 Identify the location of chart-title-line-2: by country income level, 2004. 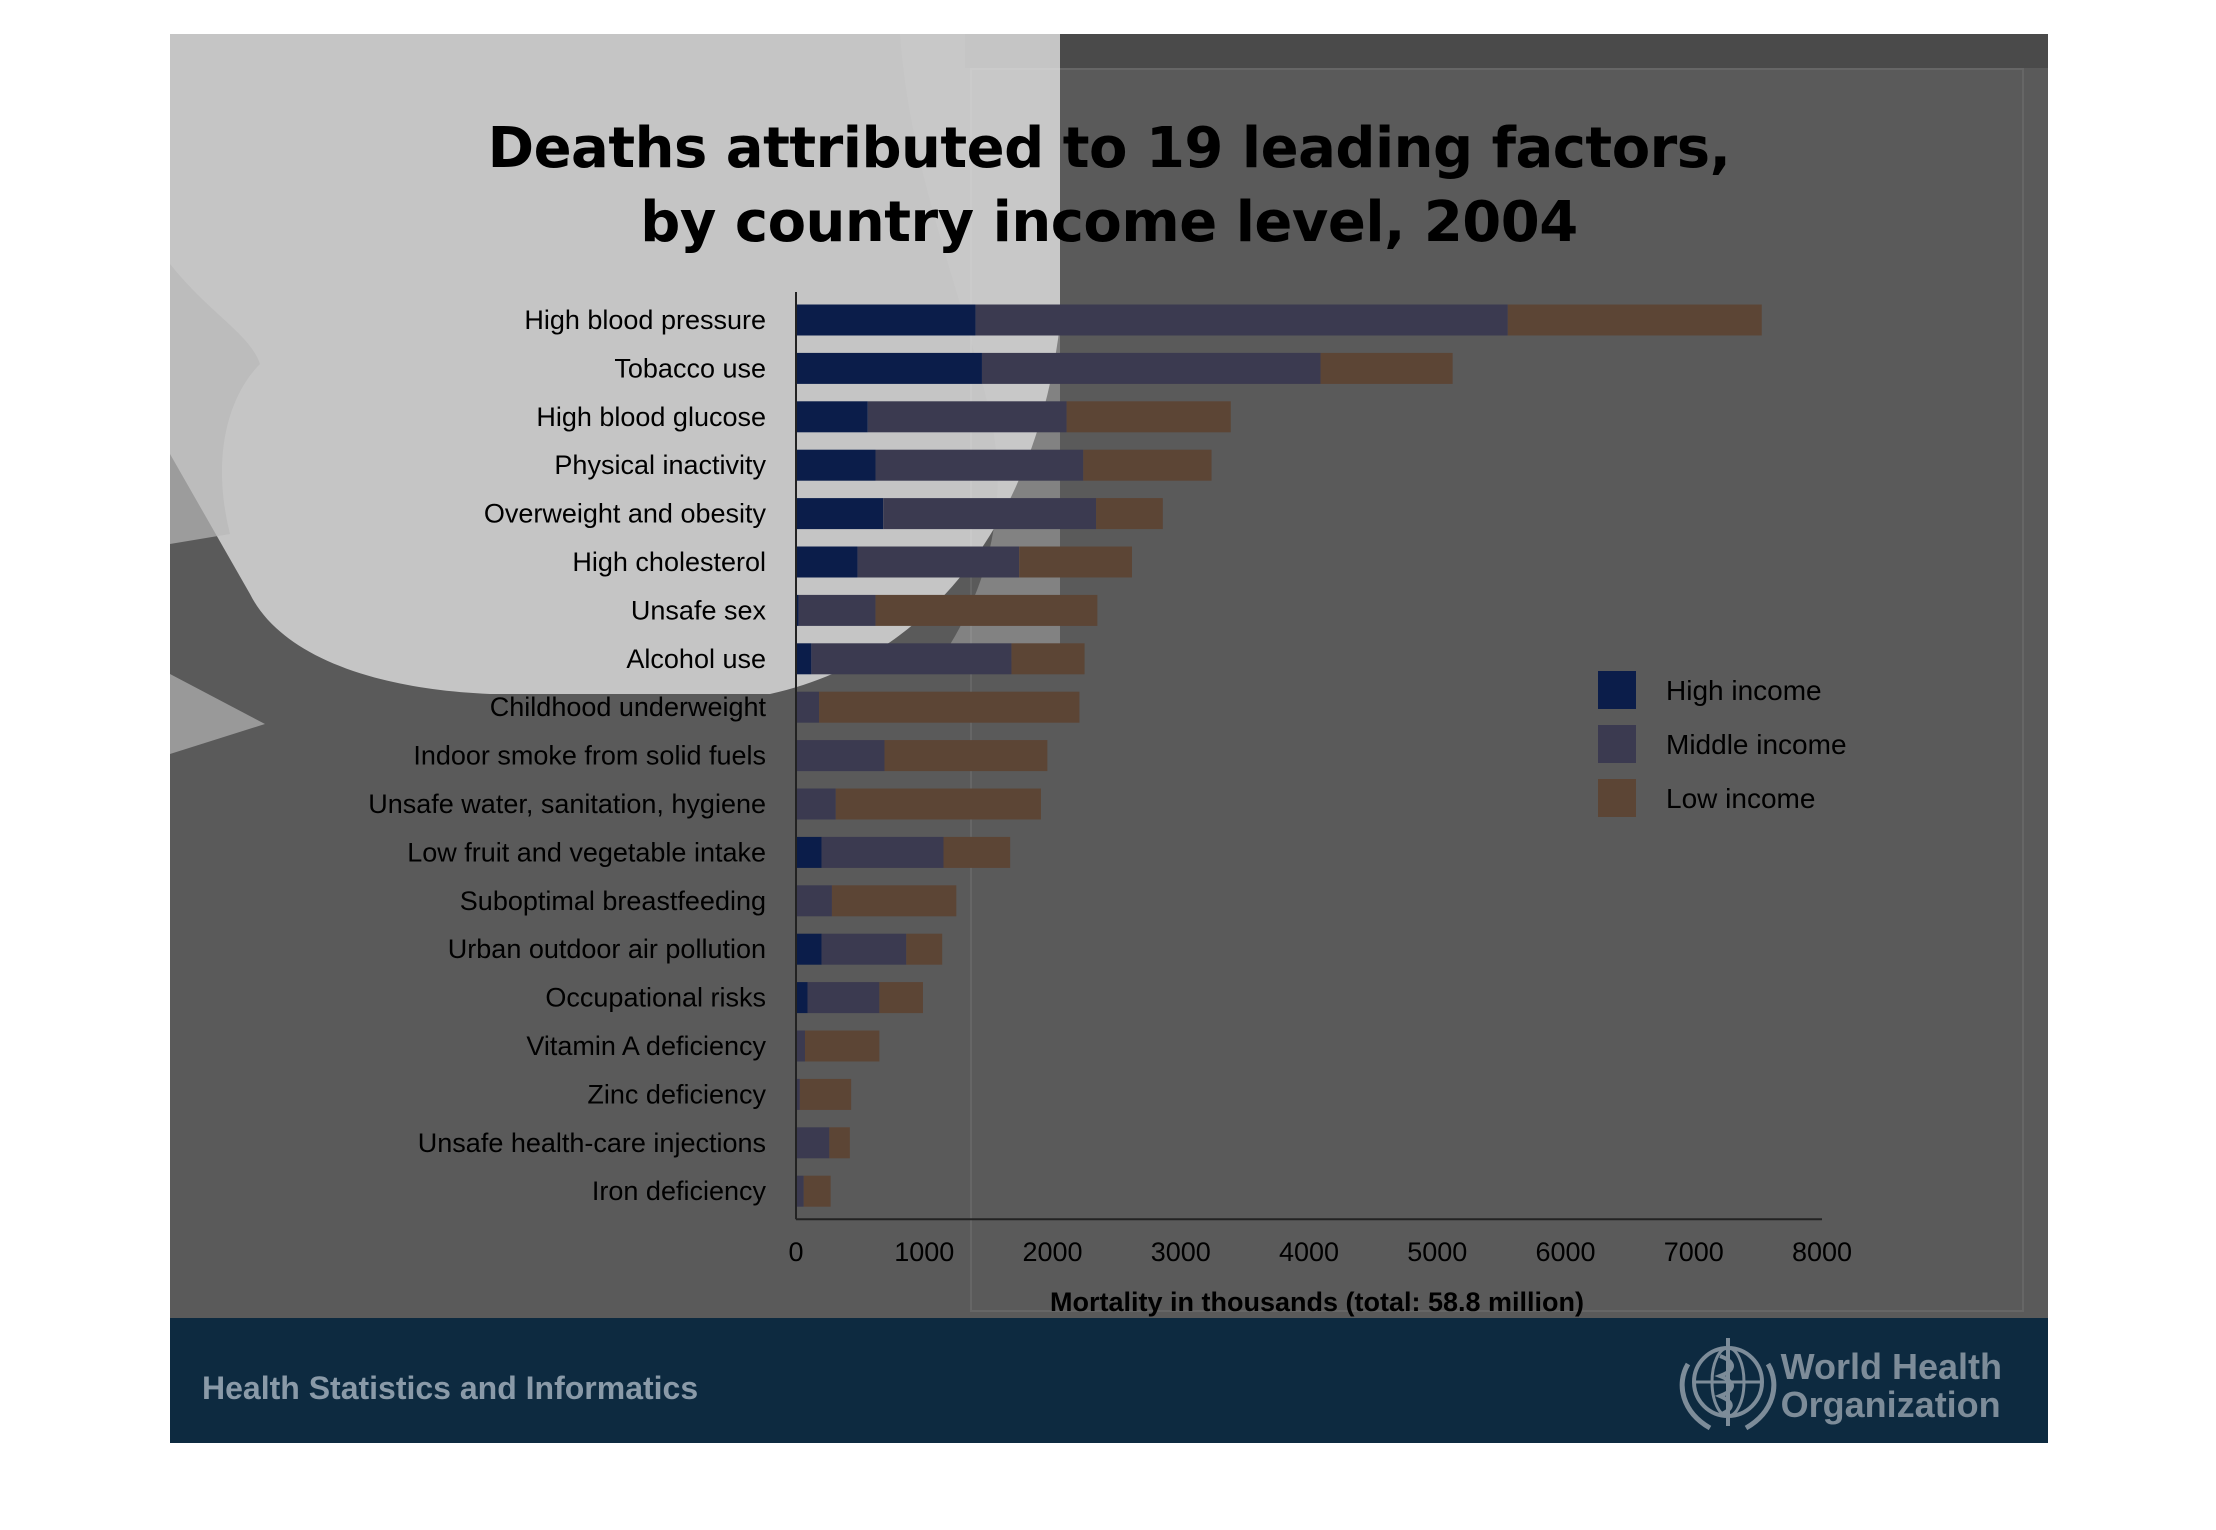
(1109, 222).